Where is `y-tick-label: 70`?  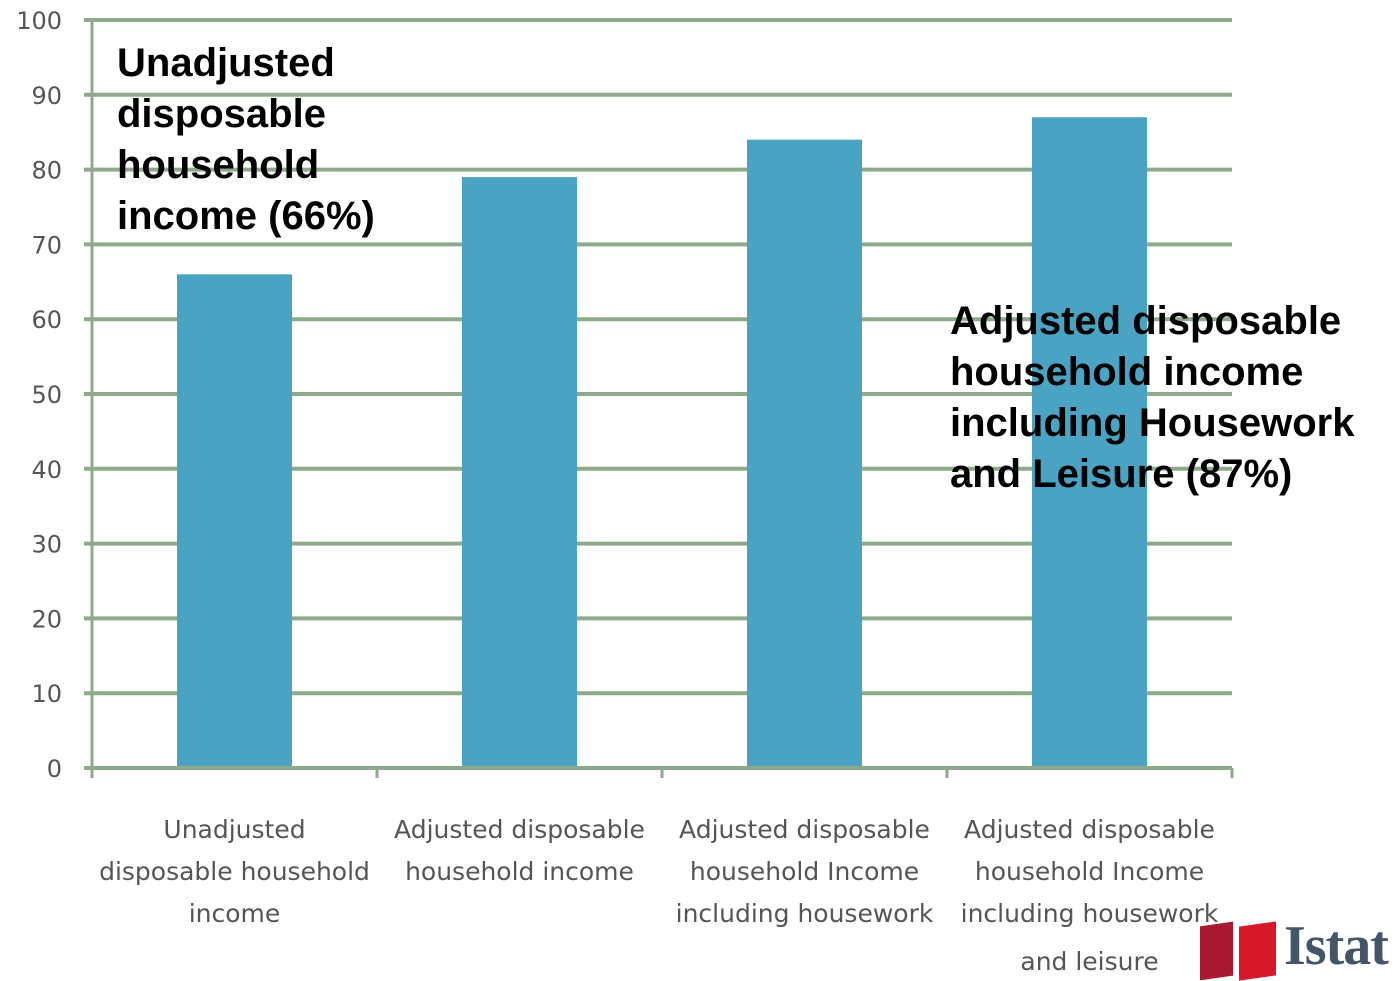
y-tick-label: 70 is located at coordinates (46, 245).